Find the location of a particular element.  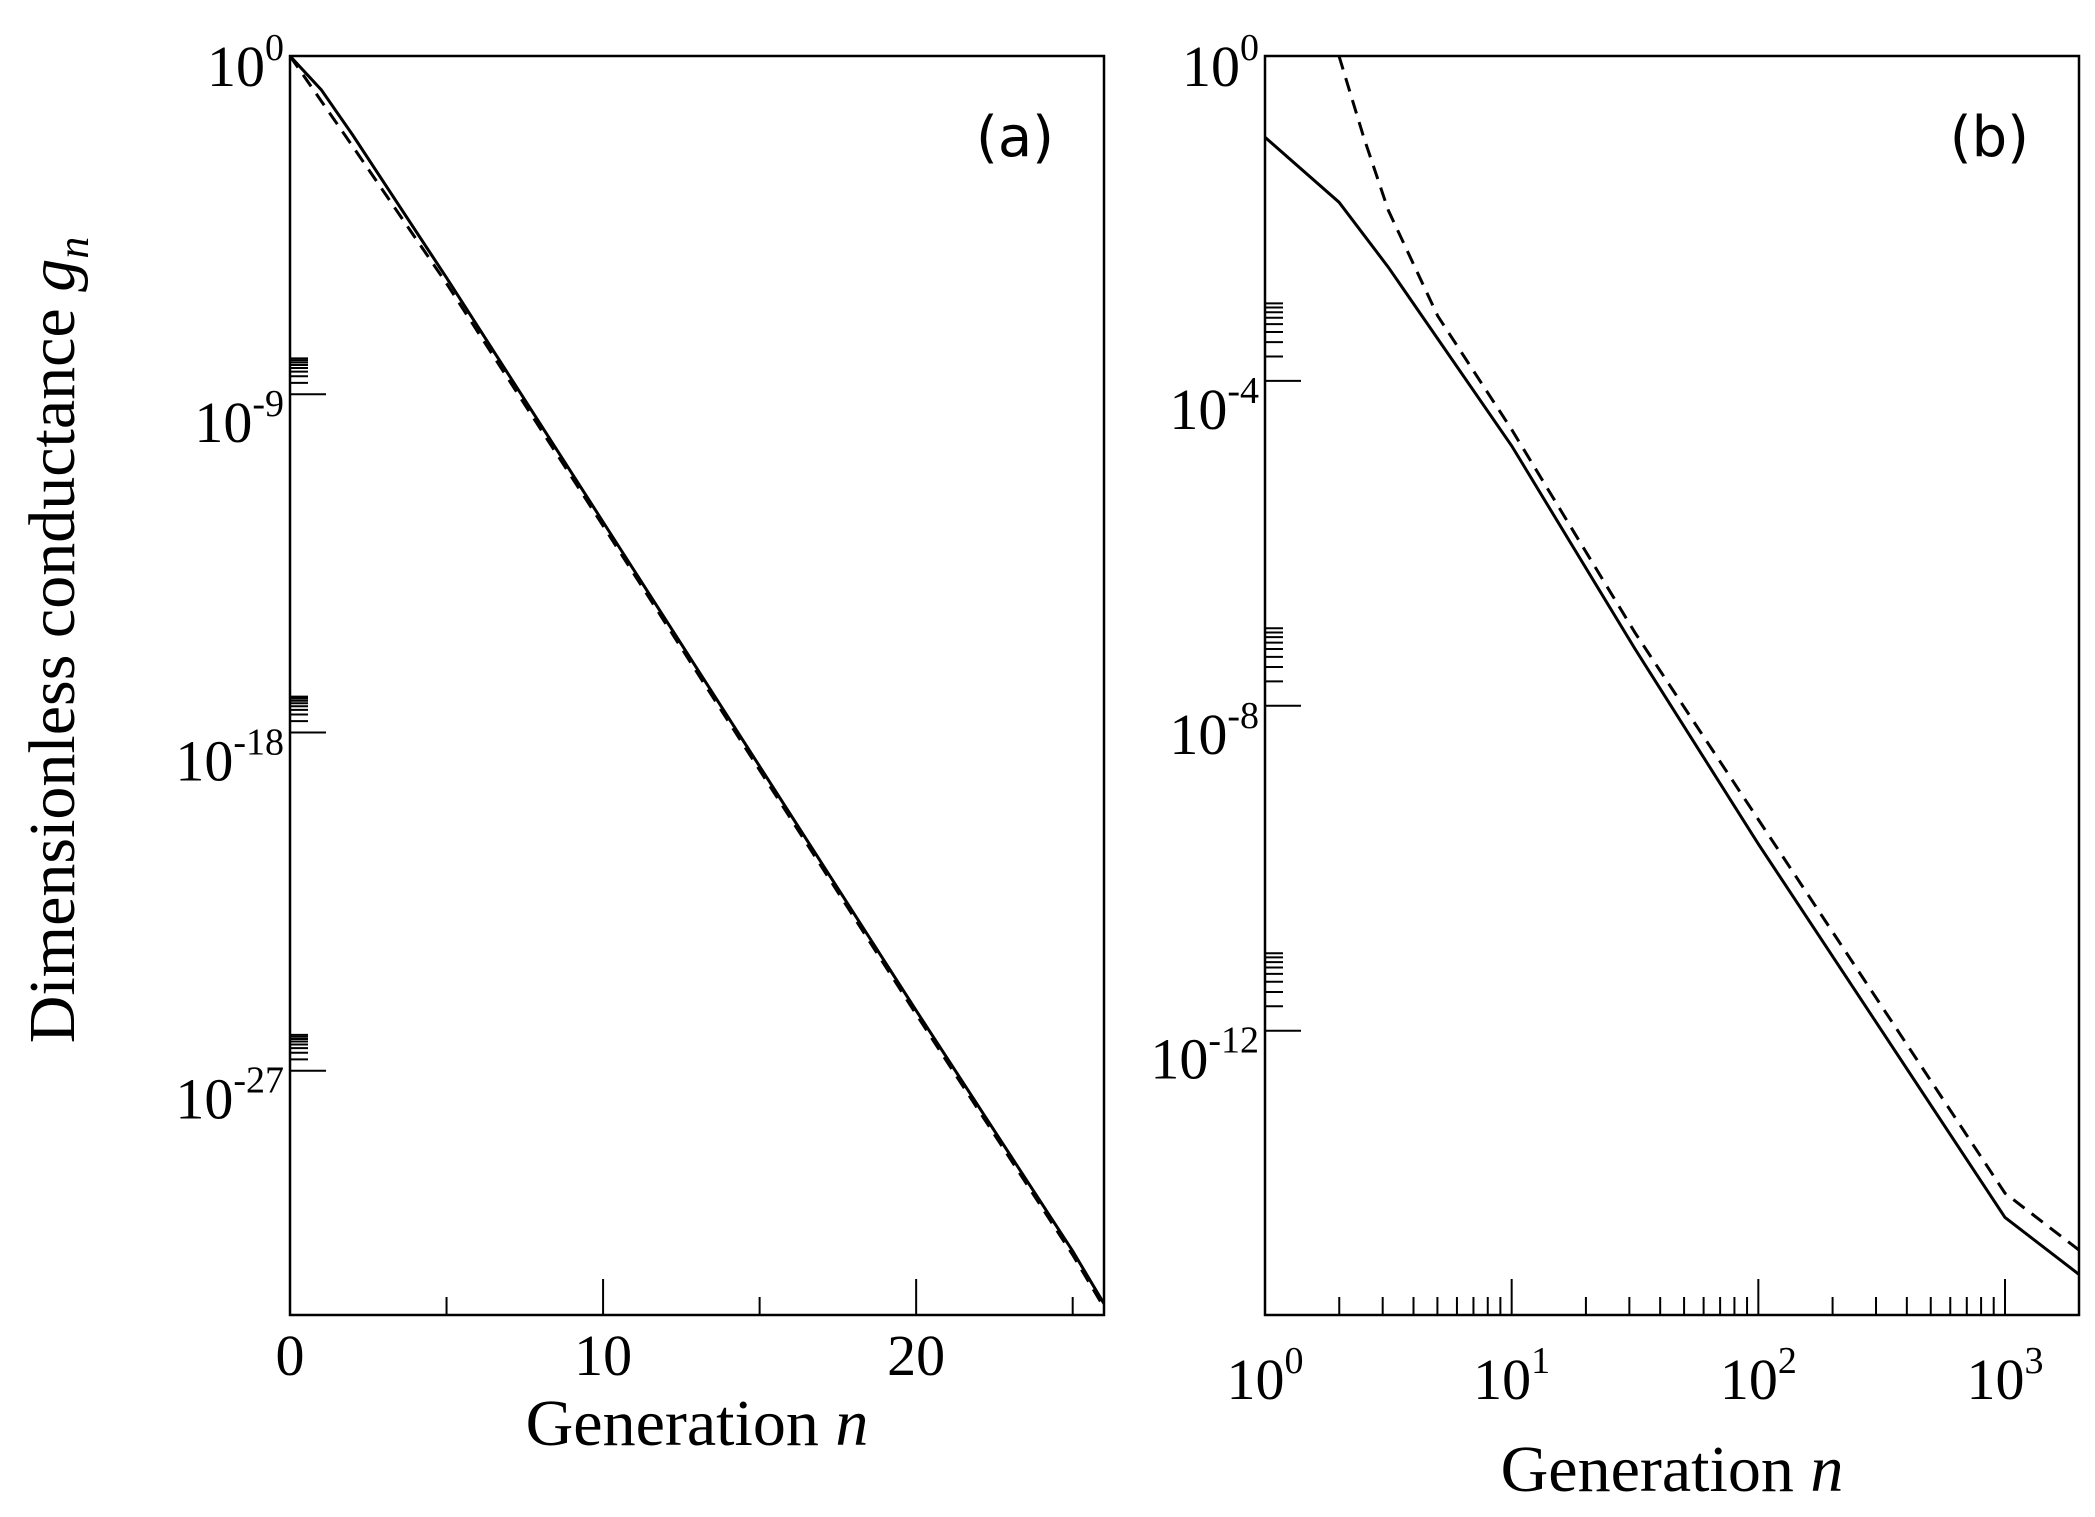

x-tick-label: 0 is located at coordinates (290, 1355).